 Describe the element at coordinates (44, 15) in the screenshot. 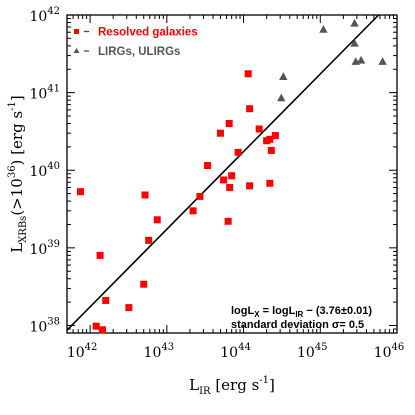

I see `y-tick-label: 1042` at that location.